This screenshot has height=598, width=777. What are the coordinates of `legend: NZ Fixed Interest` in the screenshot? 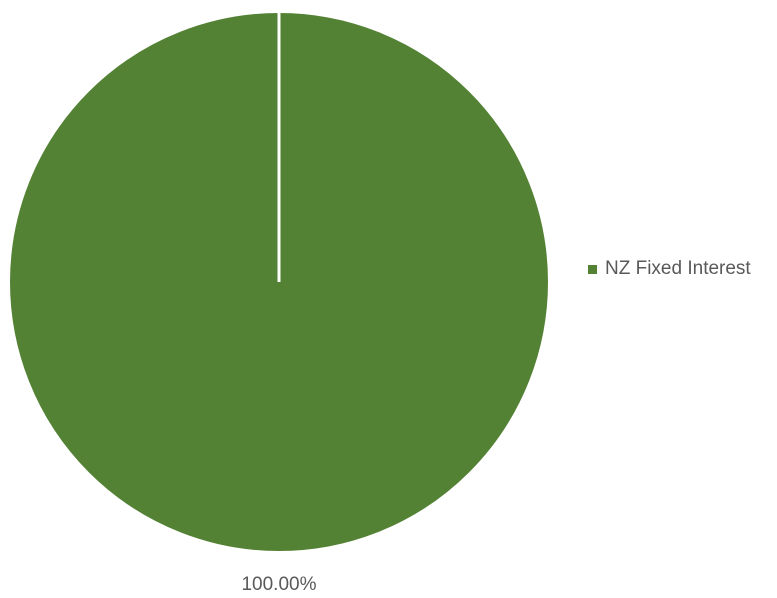 It's located at (669, 269).